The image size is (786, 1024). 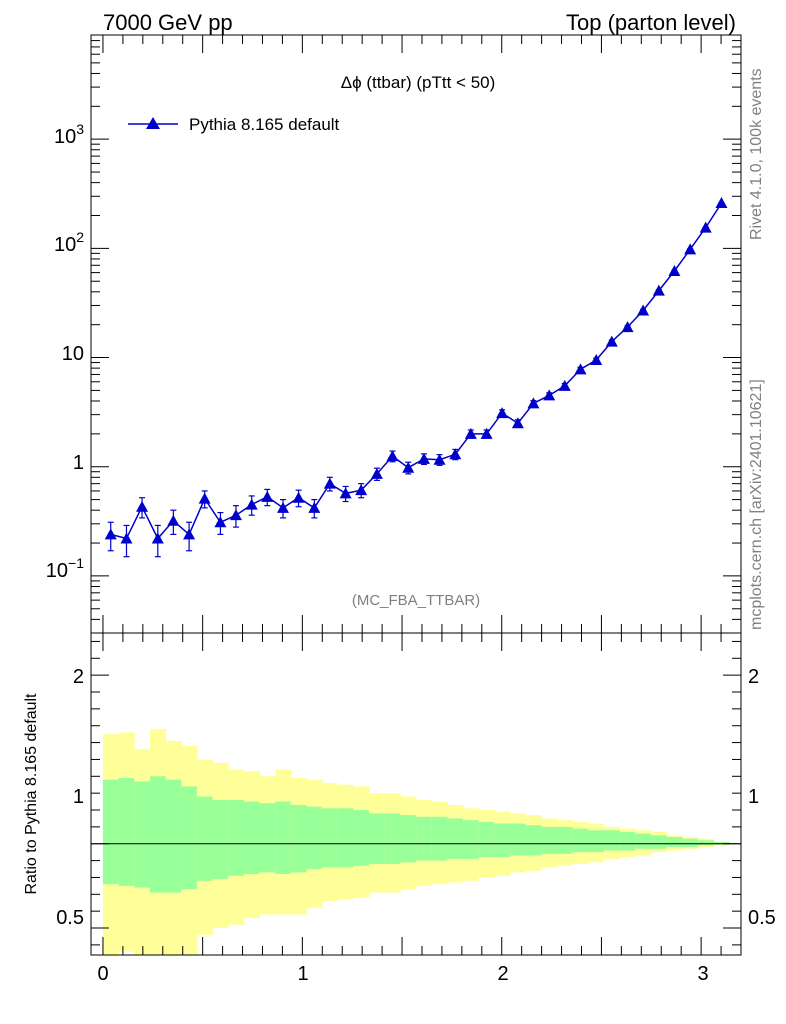 I want to click on y-tick-label-0.1: 10⁻¹, so click(x=65, y=568).